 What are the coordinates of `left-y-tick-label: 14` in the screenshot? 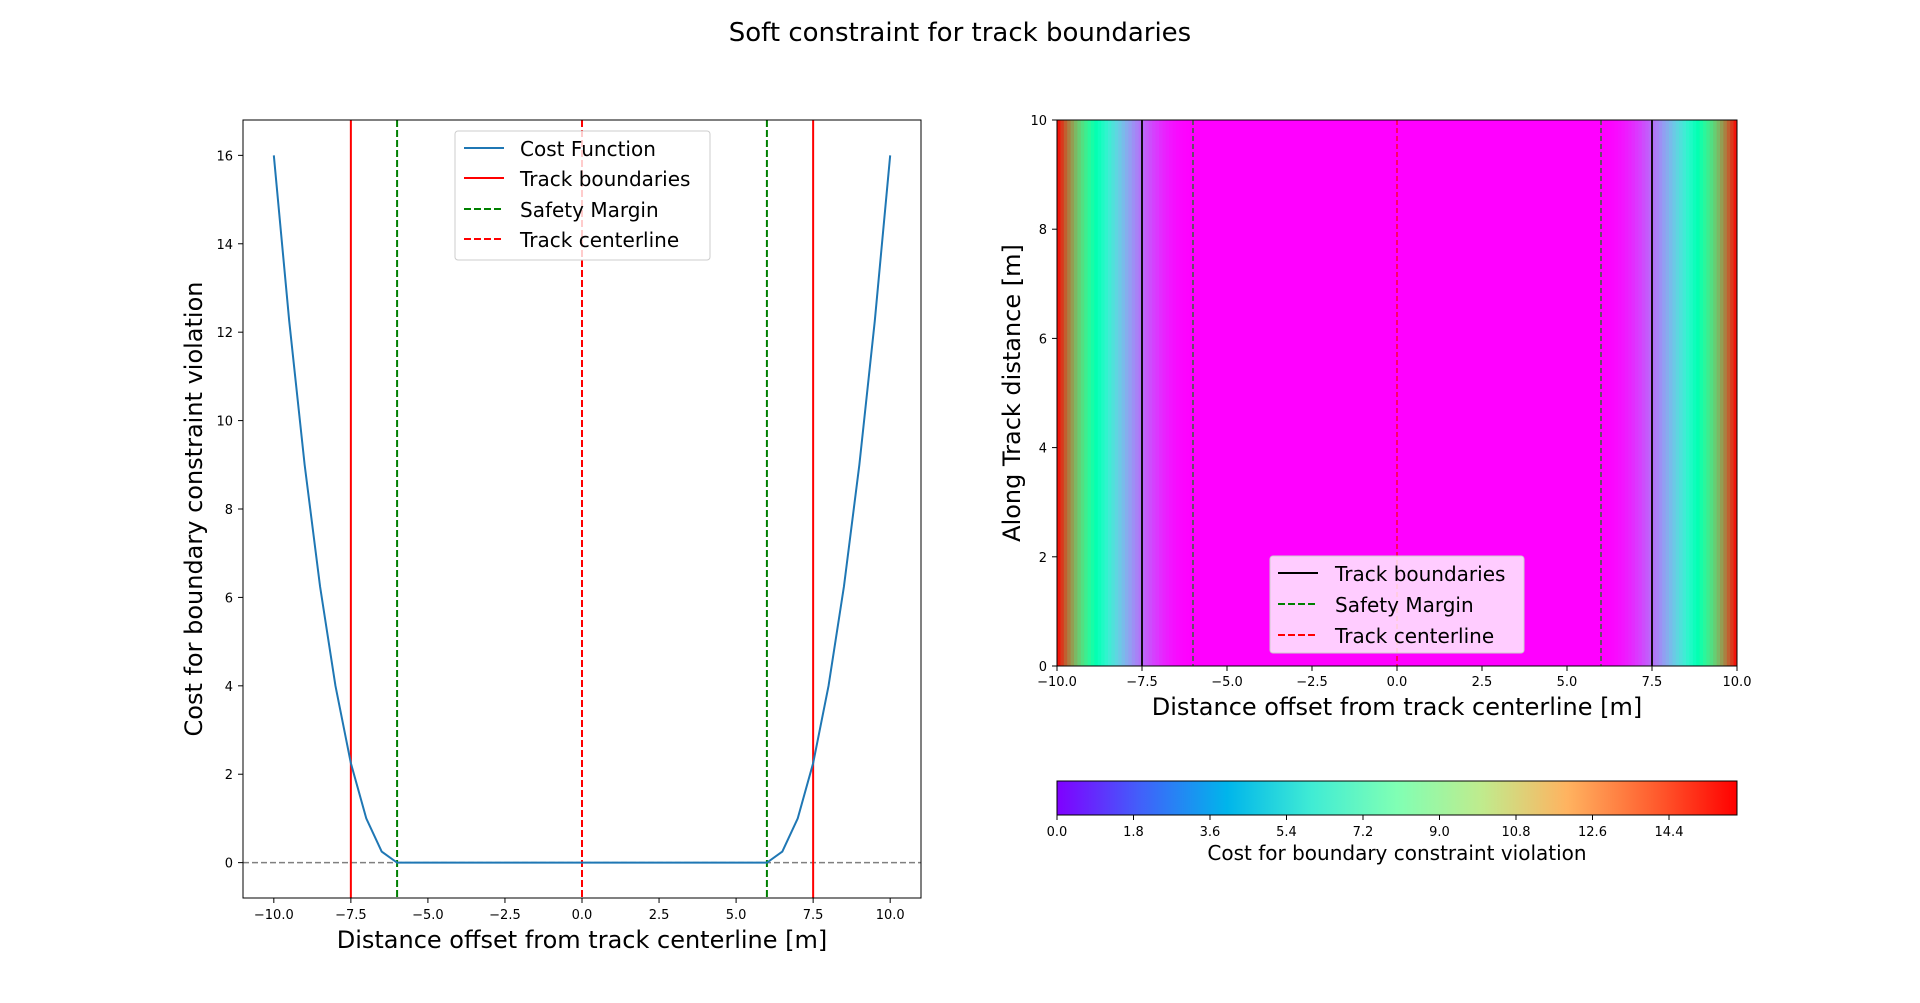 It's located at (224, 245).